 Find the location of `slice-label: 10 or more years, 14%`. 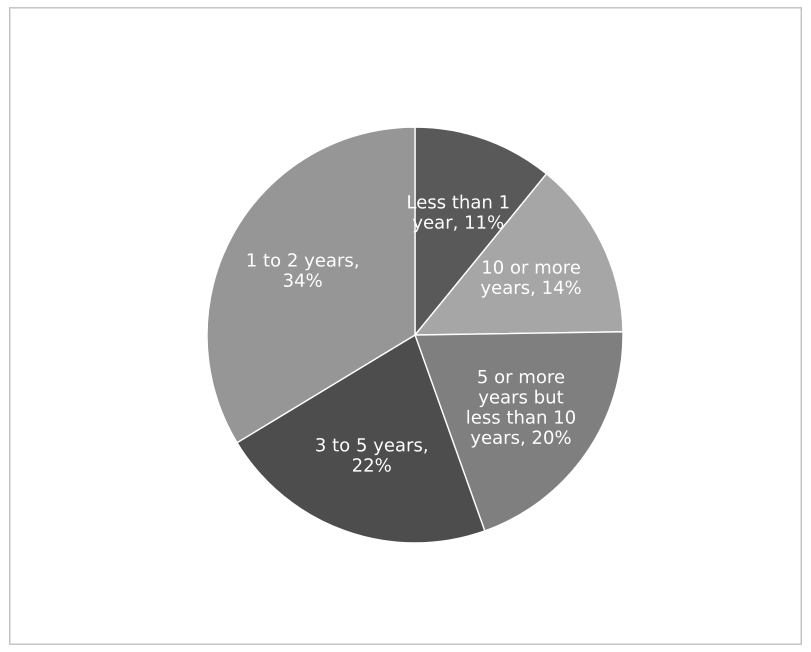

slice-label: 10 or more years, 14% is located at coordinates (530, 279).